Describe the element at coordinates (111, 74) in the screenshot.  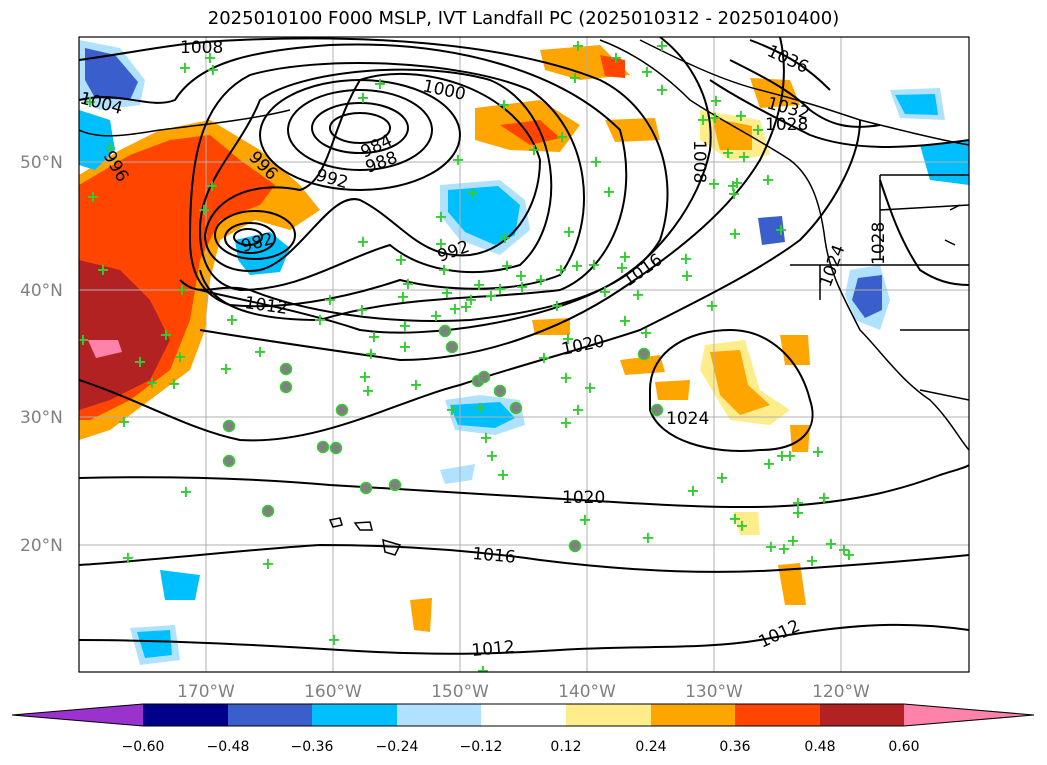
I see `ivt-negative-nw-inner` at that location.